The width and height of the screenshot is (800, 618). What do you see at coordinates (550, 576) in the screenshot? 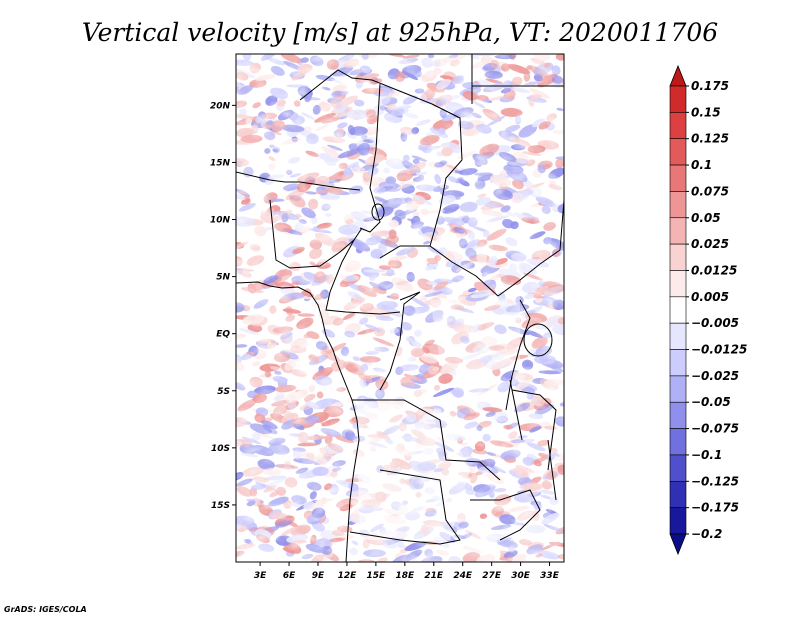
I see `x-tick-label: 33E` at bounding box center [550, 576].